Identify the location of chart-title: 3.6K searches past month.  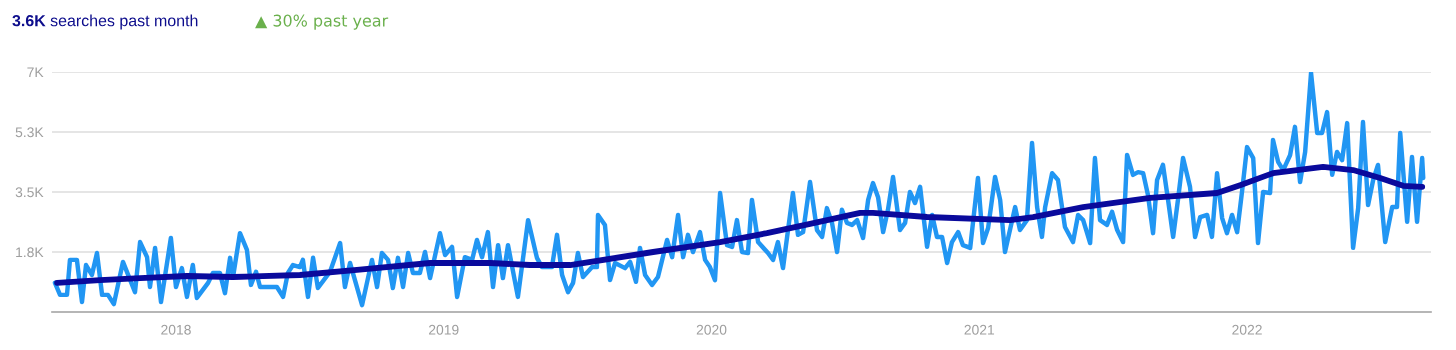
(105, 22).